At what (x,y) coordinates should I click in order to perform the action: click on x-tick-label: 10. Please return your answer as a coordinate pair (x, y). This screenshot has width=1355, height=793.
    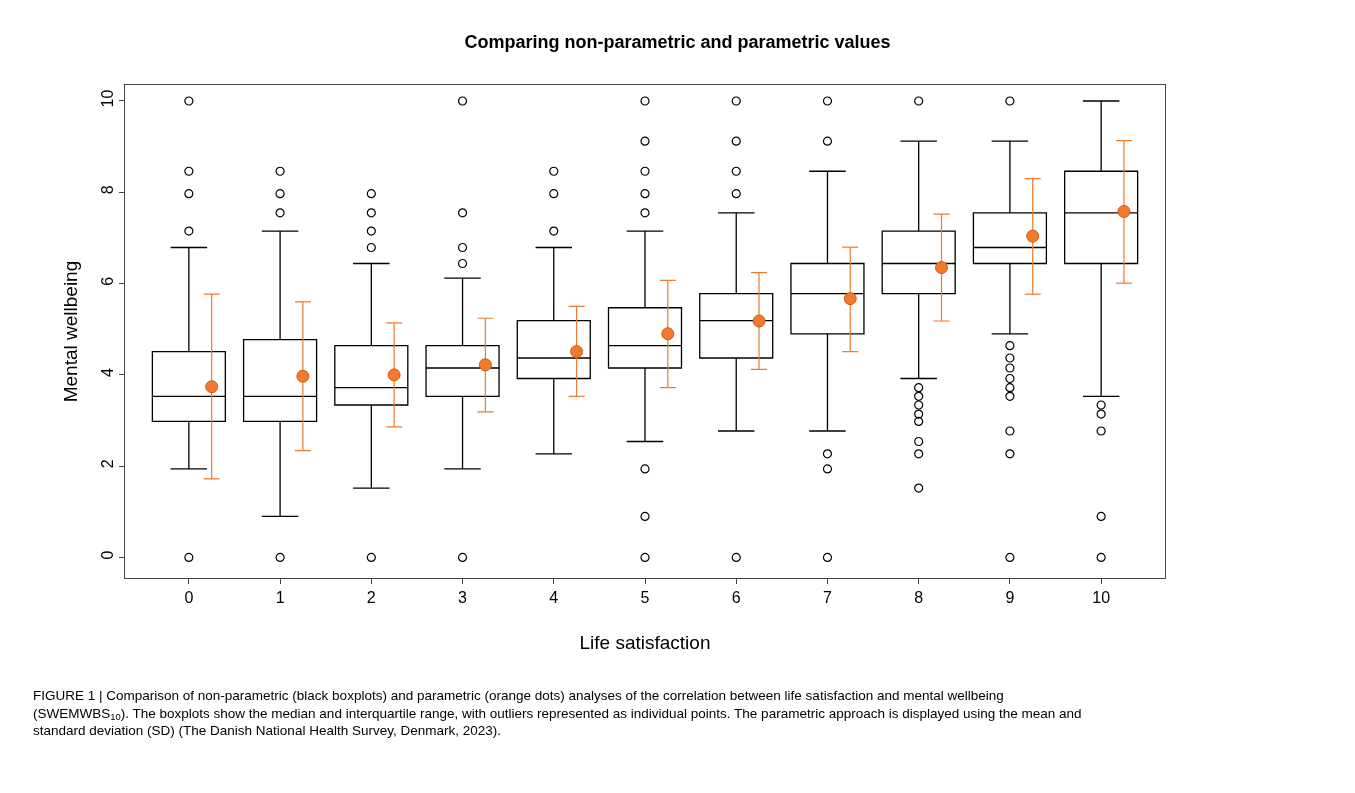
    Looking at the image, I should click on (1101, 598).